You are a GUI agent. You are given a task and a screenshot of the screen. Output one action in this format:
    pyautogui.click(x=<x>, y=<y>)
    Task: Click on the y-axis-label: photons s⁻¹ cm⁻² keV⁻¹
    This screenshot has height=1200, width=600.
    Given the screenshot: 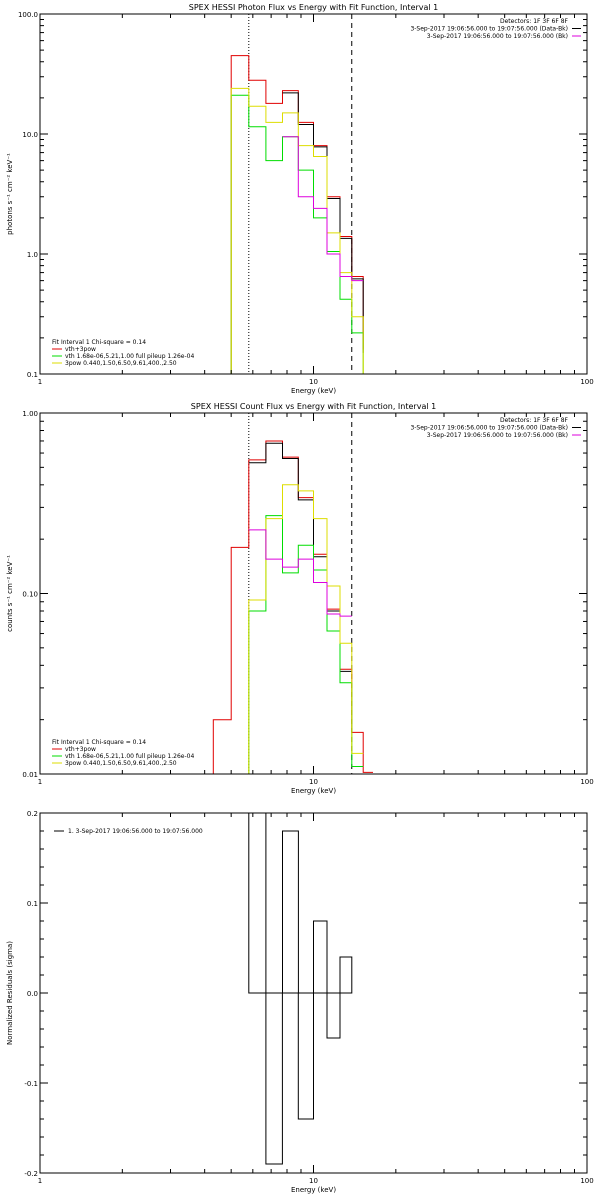 What is the action you would take?
    pyautogui.click(x=10, y=194)
    